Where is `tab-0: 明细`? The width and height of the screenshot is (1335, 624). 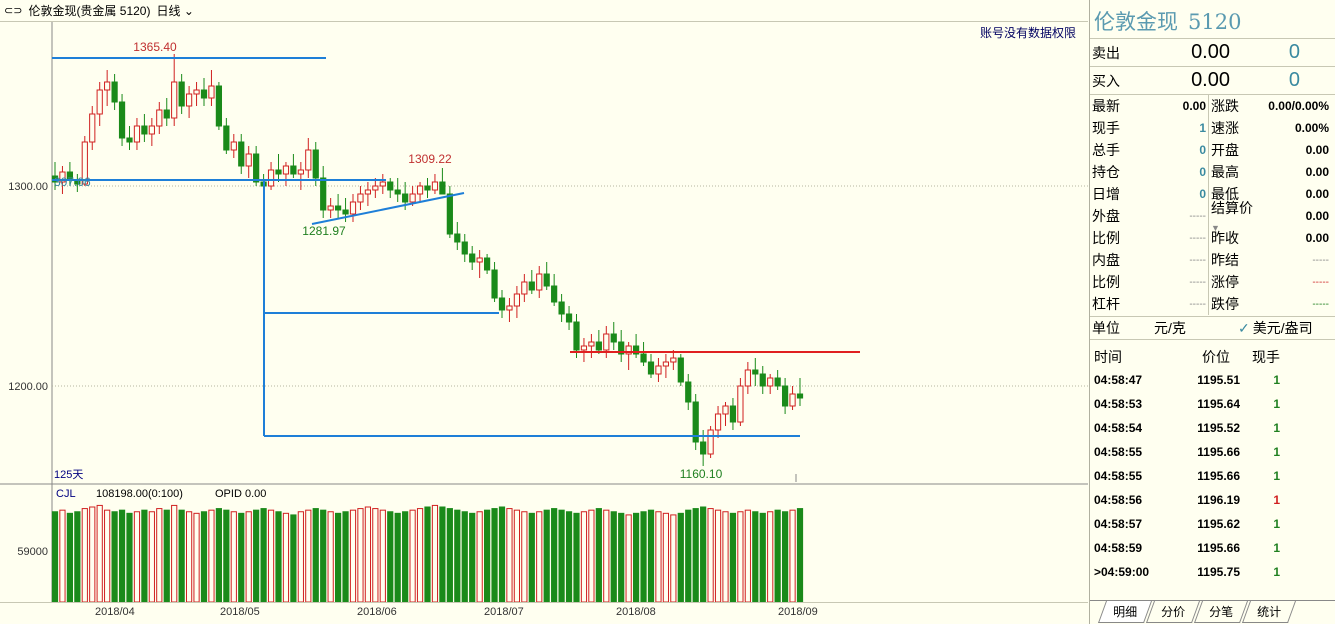 tab-0: 明细 is located at coordinates (1125, 612).